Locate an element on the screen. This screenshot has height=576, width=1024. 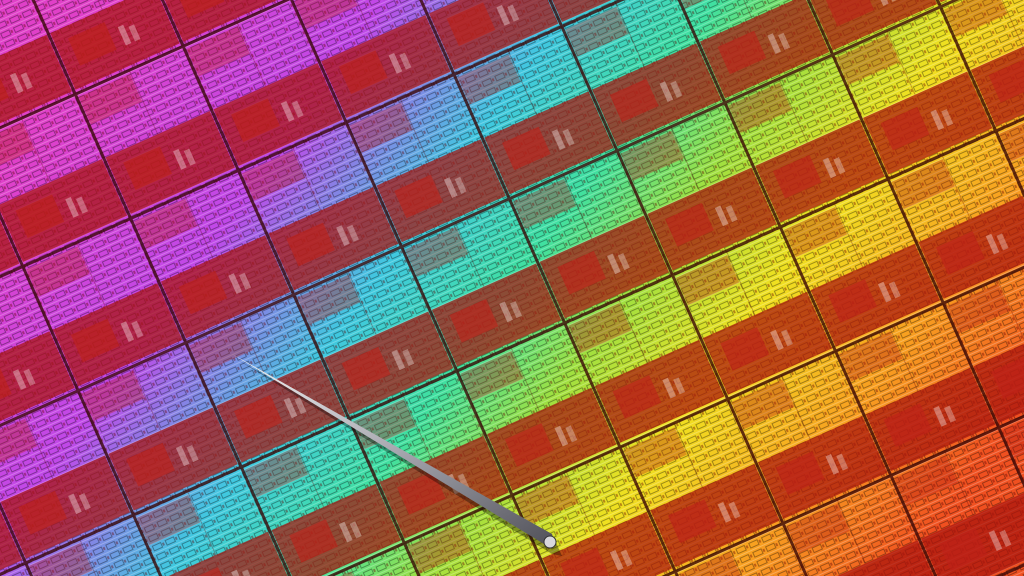
needle-shadow is located at coordinates (400, 458).